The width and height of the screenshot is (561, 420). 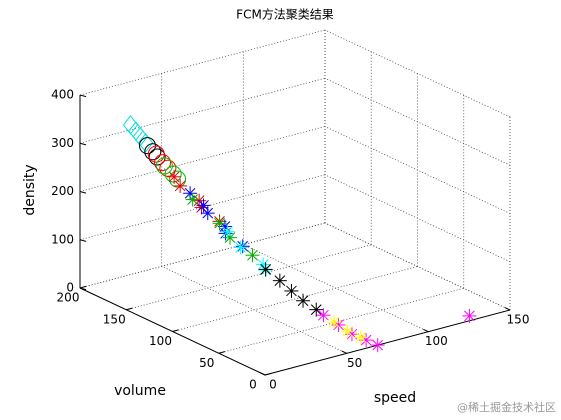 What do you see at coordinates (114, 319) in the screenshot?
I see `y-tick-label: 150` at bounding box center [114, 319].